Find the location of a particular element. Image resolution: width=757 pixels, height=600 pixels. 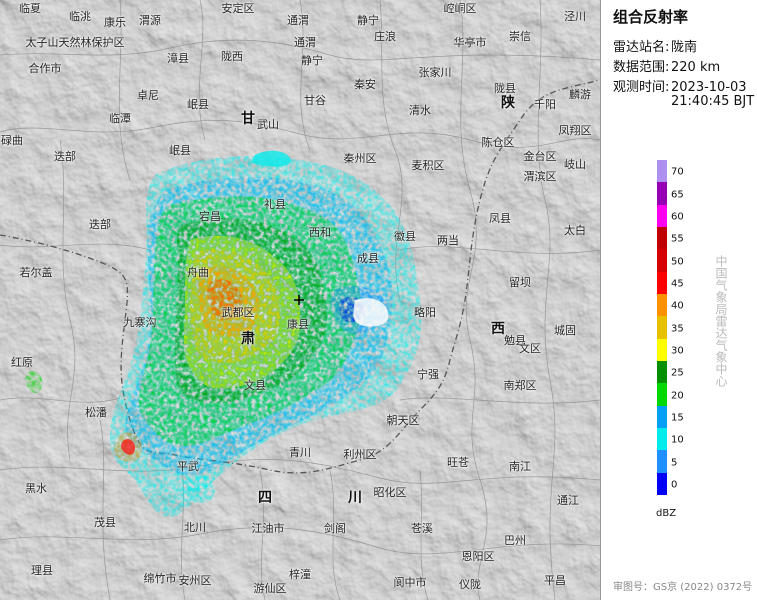

range-value: 220 km is located at coordinates (696, 67).